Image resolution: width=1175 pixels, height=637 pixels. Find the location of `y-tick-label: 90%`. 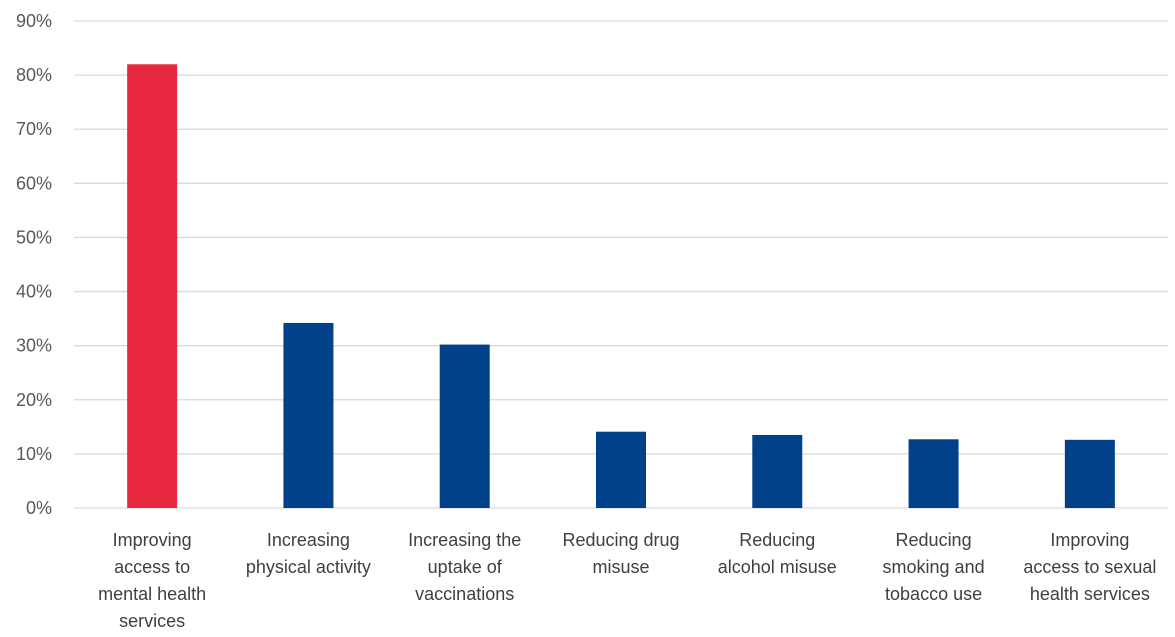

y-tick-label: 90% is located at coordinates (34, 21).